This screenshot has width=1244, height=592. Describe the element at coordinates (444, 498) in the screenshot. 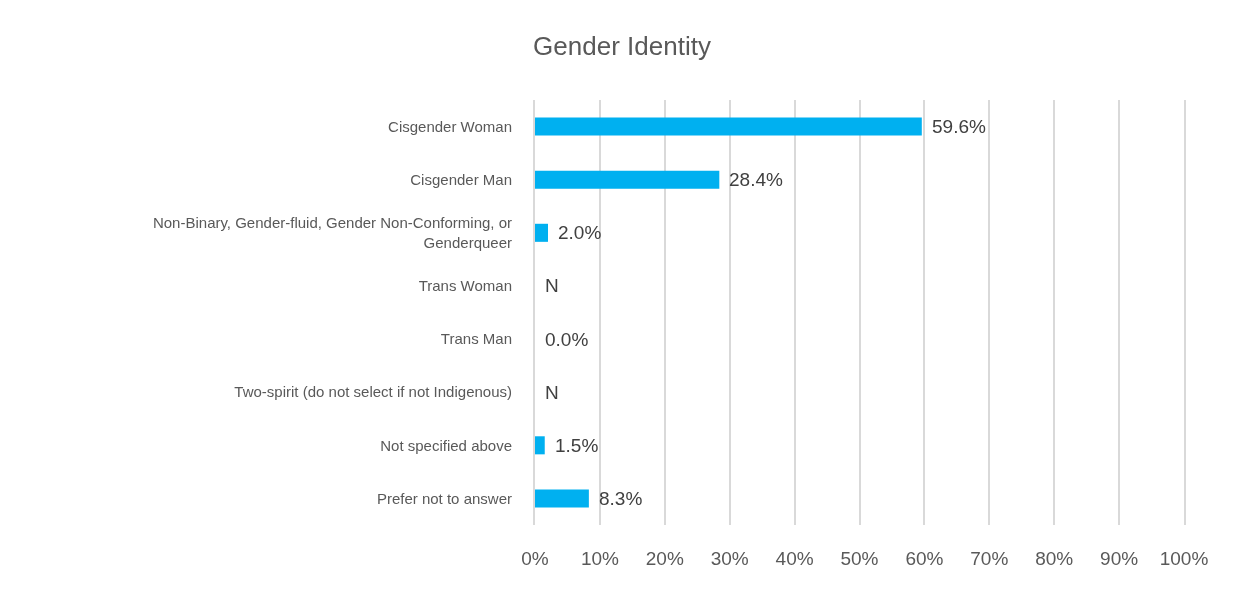

I see `y-tick-label: Prefer not to answer` at that location.